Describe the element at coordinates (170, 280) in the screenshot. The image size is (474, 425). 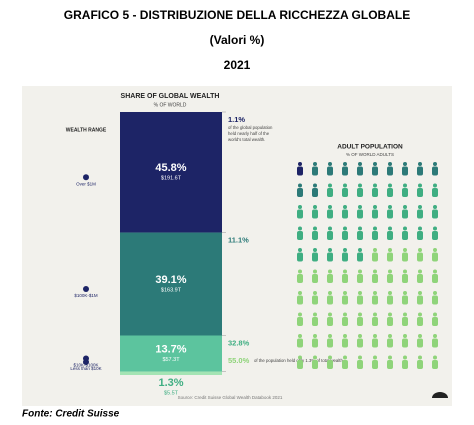
I see `value-label: 39.1%` at that location.